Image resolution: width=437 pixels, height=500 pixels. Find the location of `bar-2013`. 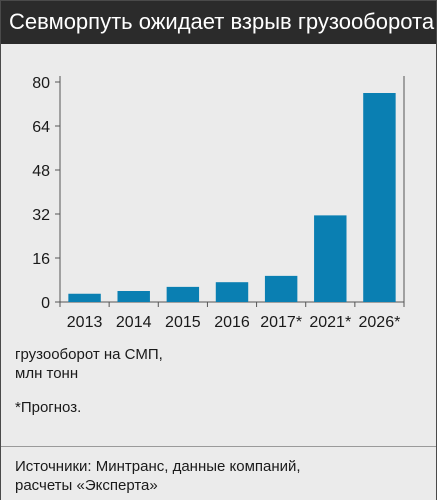

bar-2013 is located at coordinates (84, 297).